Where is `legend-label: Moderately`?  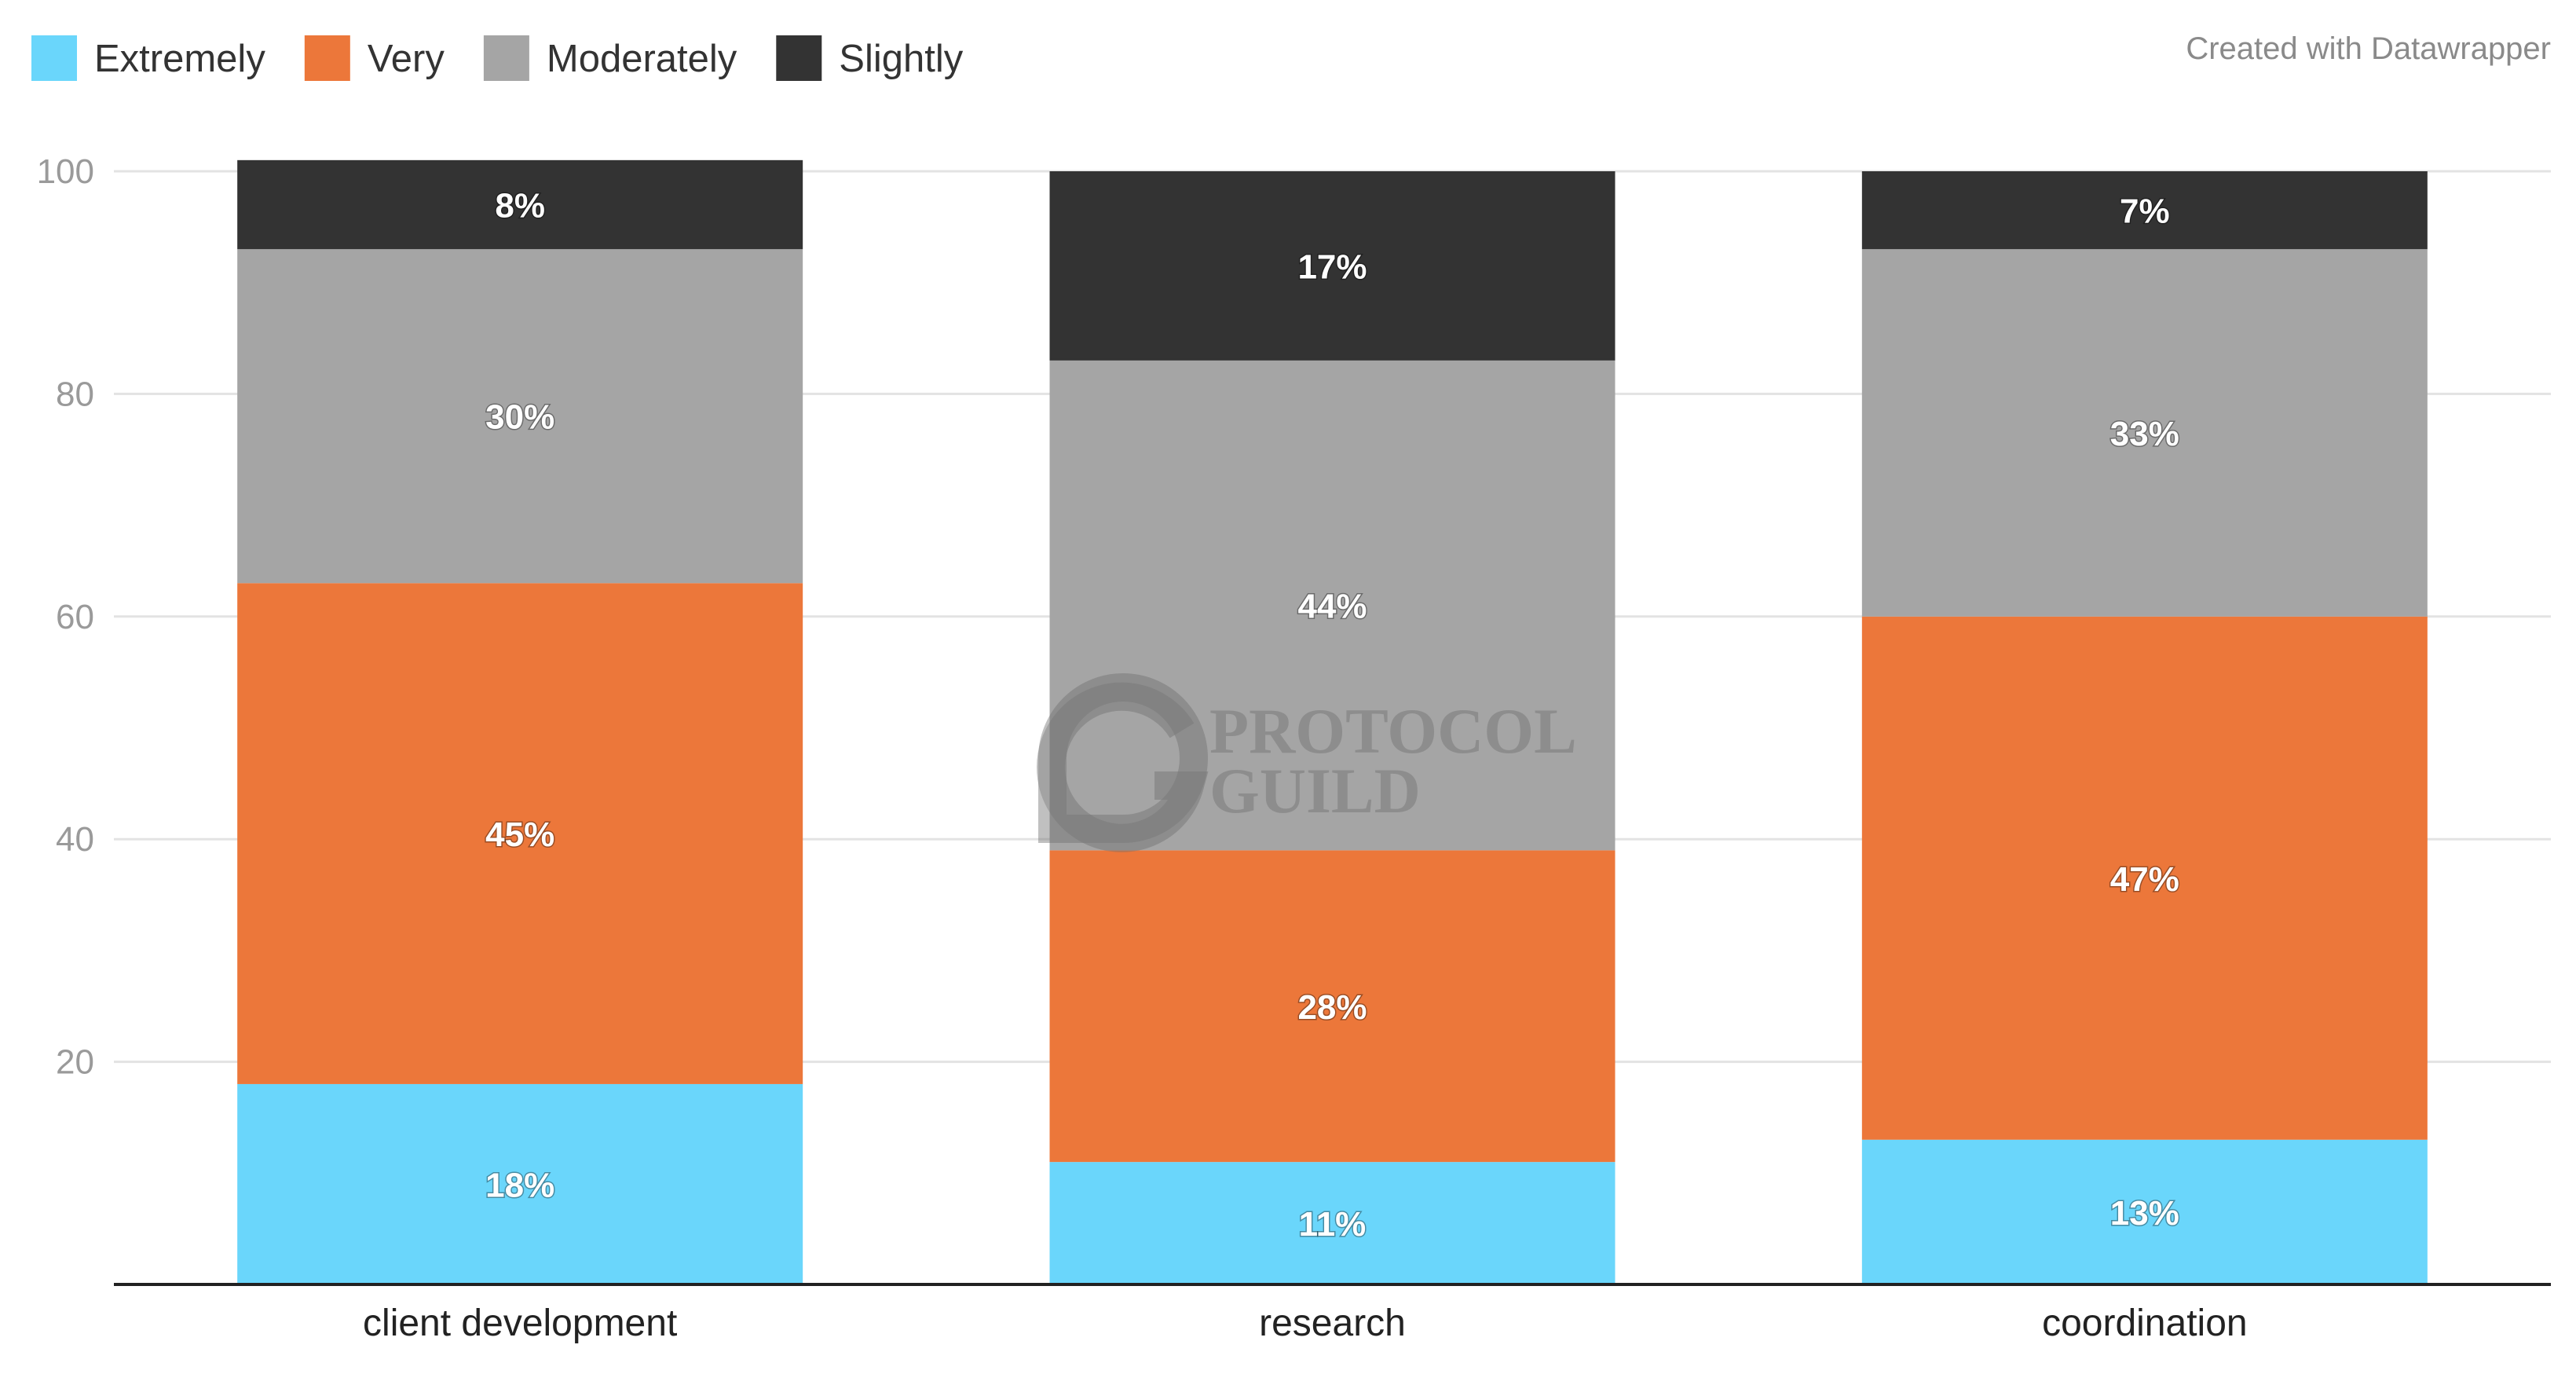
legend-label: Moderately is located at coordinates (642, 59).